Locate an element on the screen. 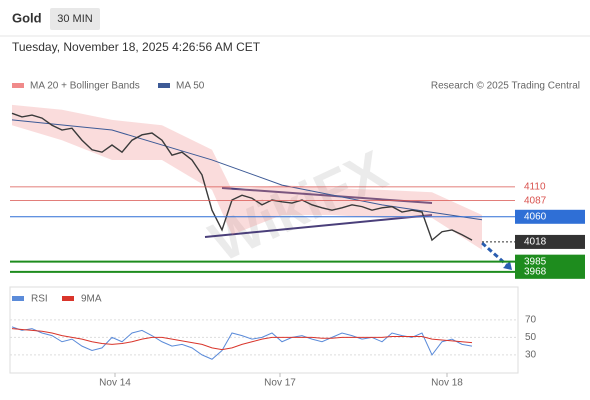 This screenshot has width=590, height=400. level-label: 4110 is located at coordinates (535, 187).